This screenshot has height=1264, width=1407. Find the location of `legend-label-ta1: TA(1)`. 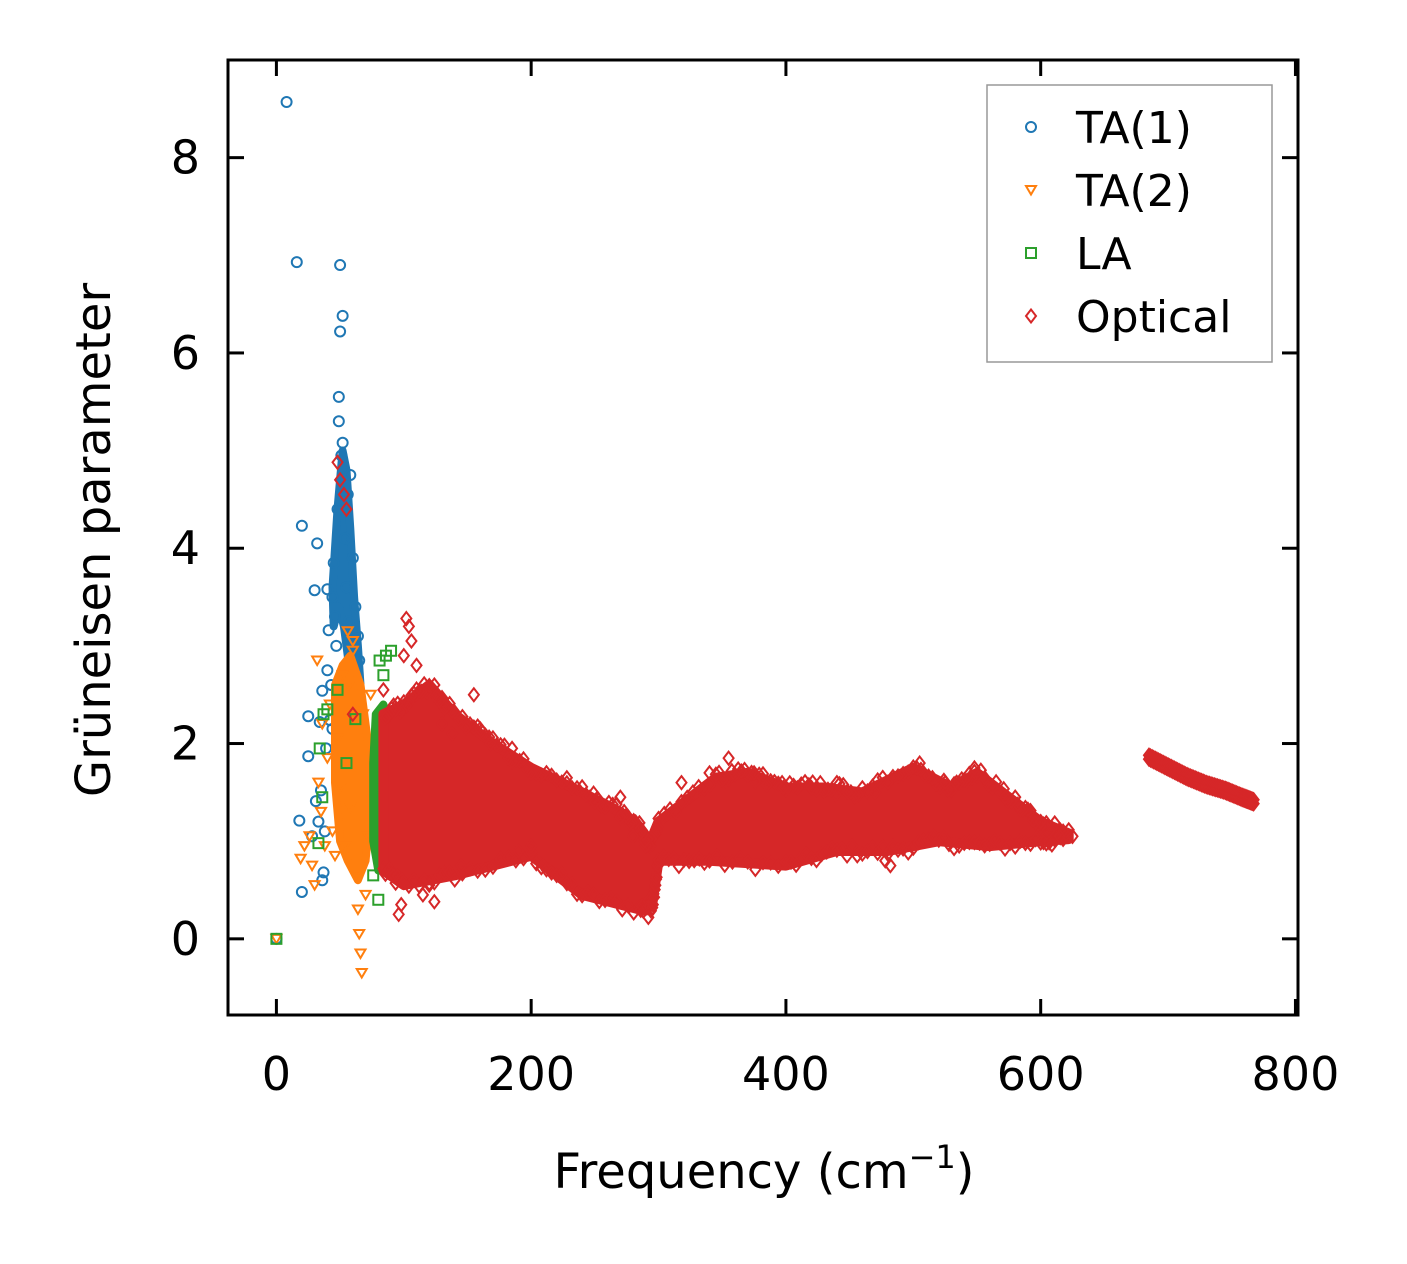

legend-label-ta1: TA(1) is located at coordinates (1133, 128).